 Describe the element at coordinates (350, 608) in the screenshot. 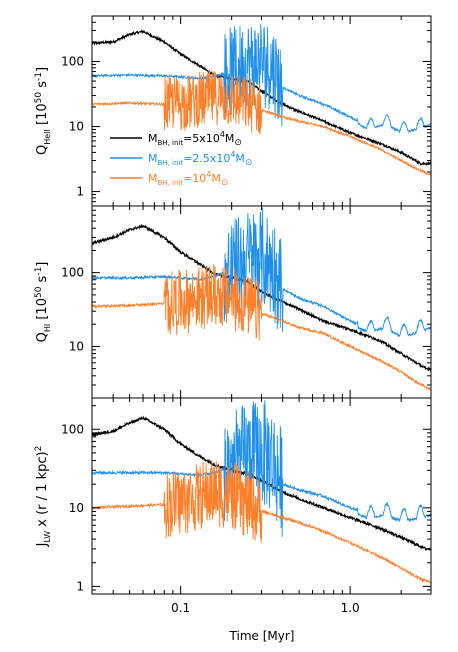

I see `x-tick-label: 1.0` at that location.